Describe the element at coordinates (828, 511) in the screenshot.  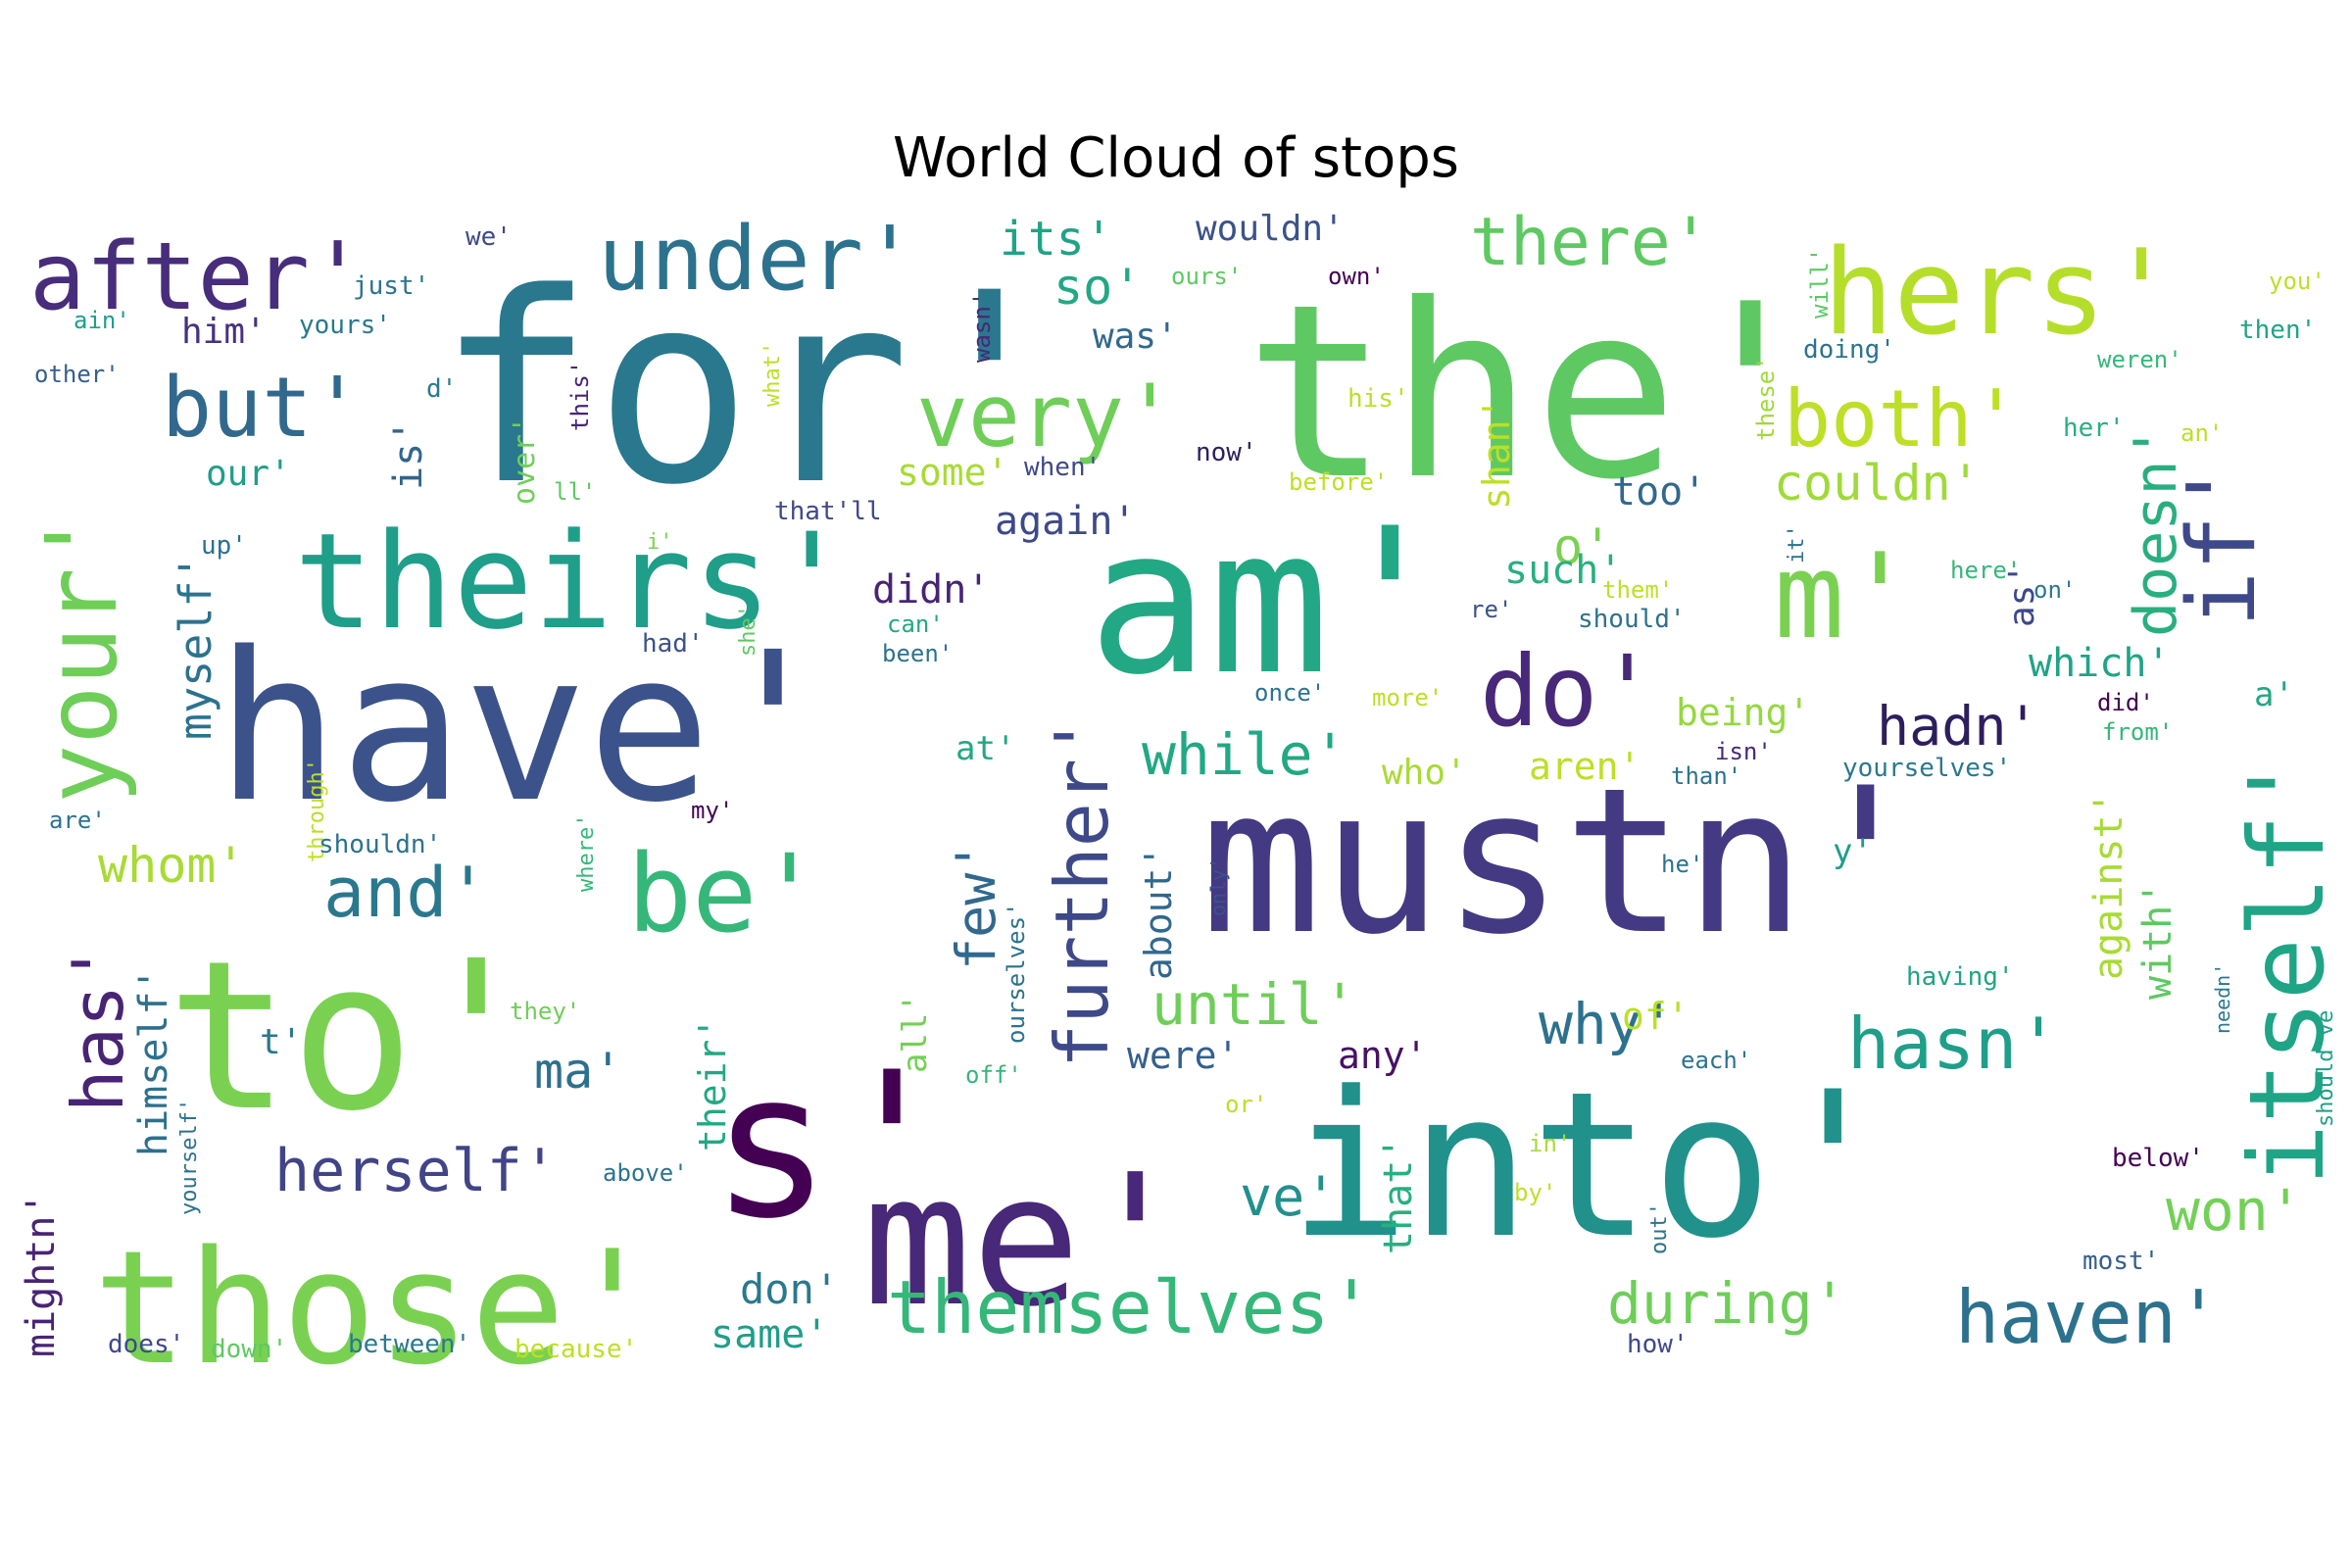
I see `cloud-word: that'll` at that location.